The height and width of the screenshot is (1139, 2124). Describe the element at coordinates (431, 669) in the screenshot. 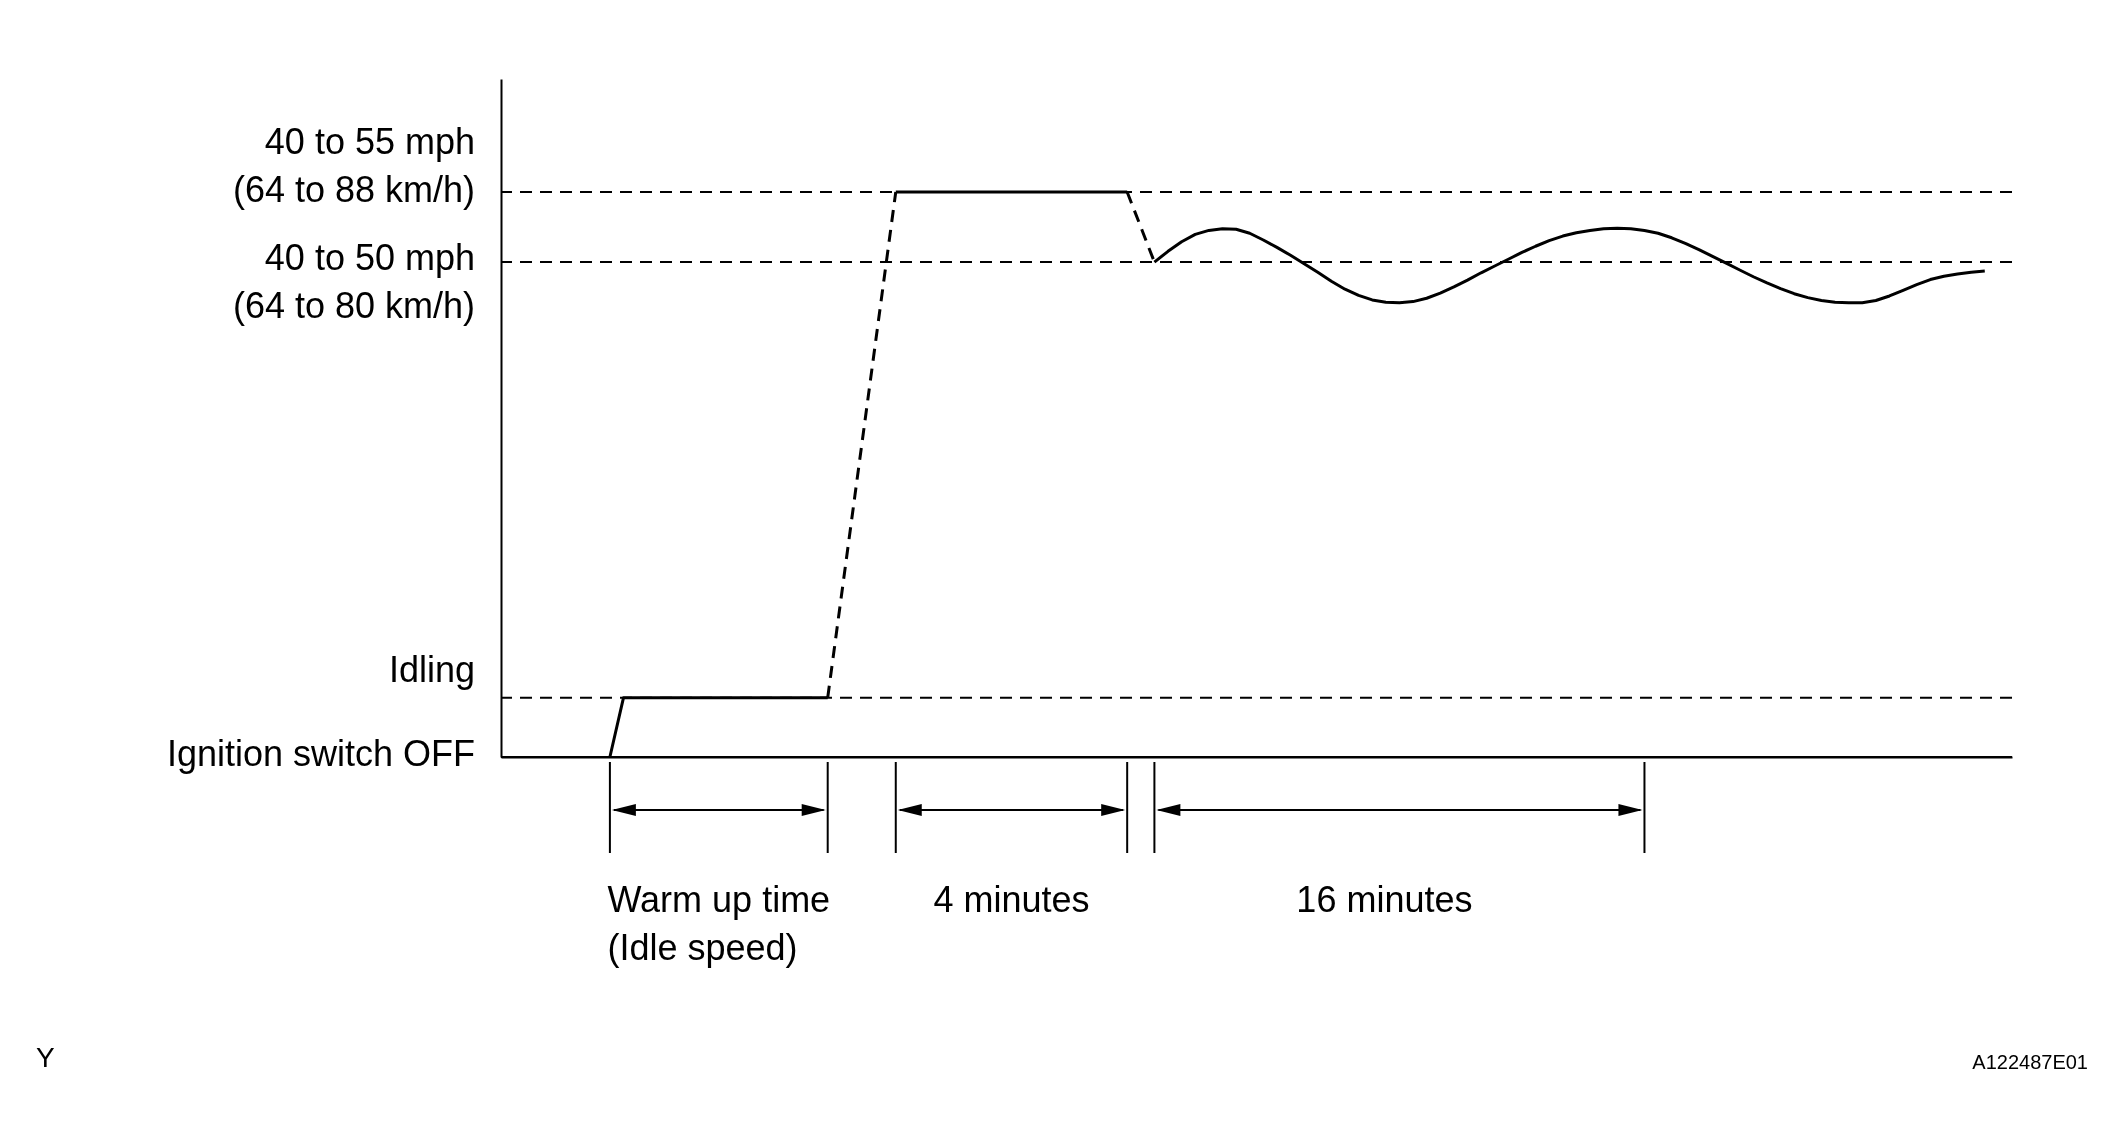

I see `ref-line-label: Idling` at that location.